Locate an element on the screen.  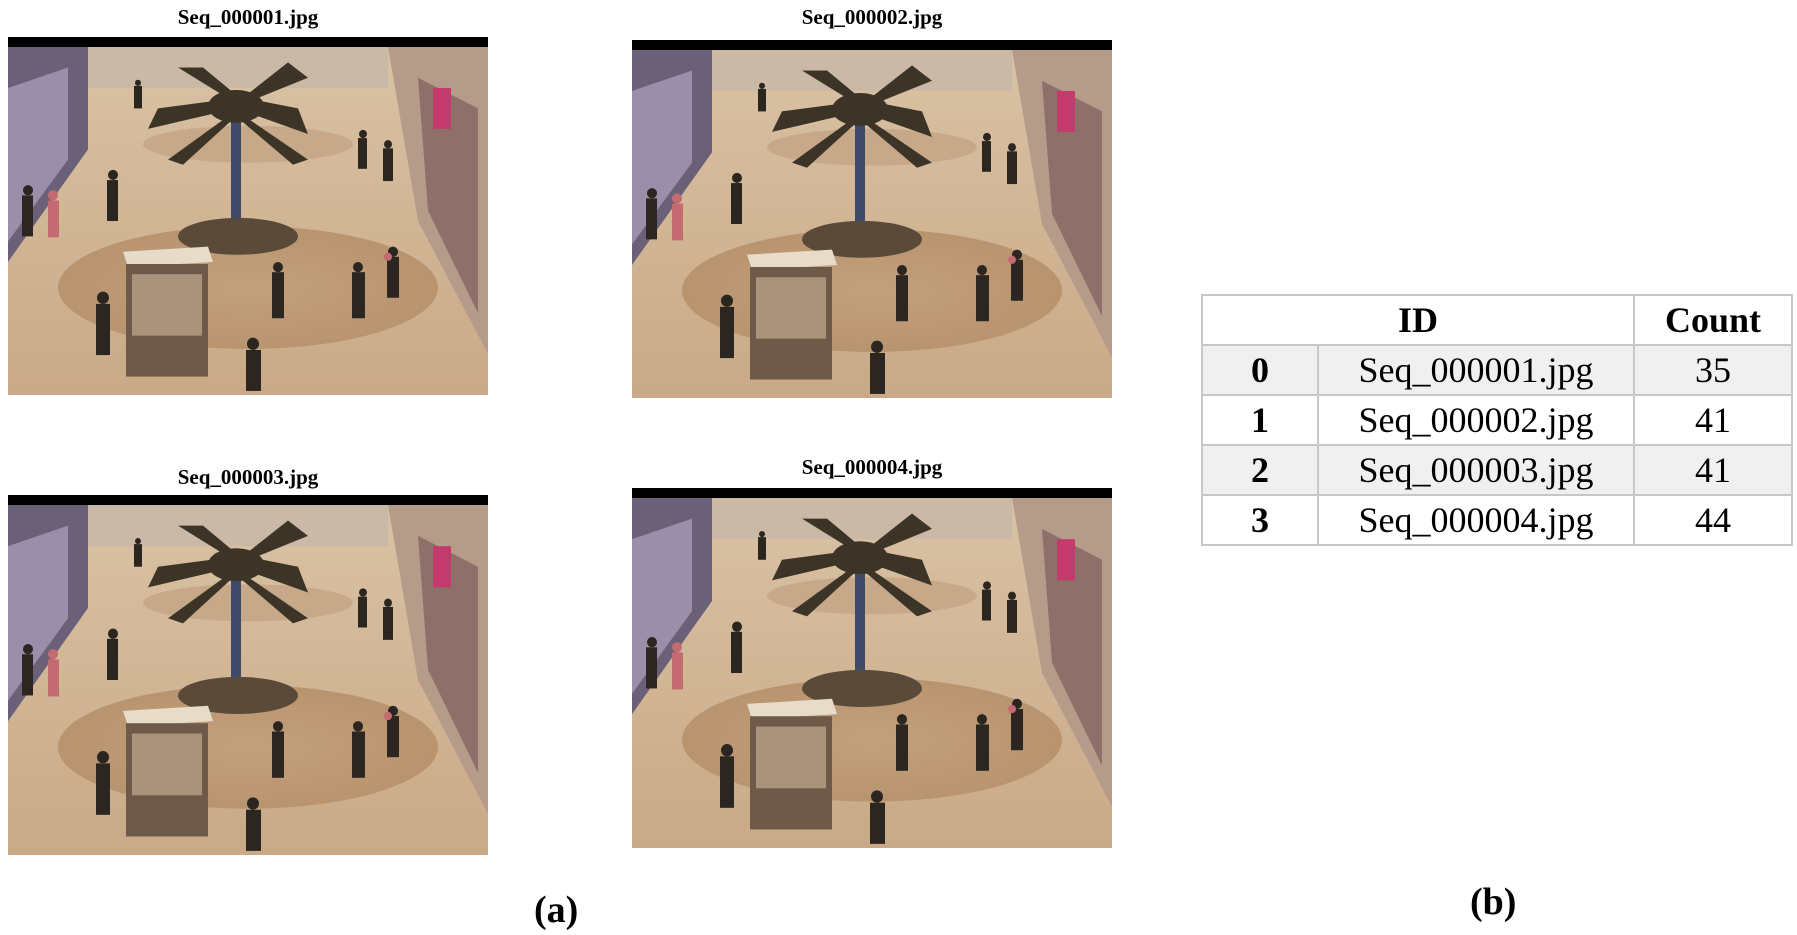
table-row: 3 Seq_000004.jpg 44 is located at coordinates (1497, 520).